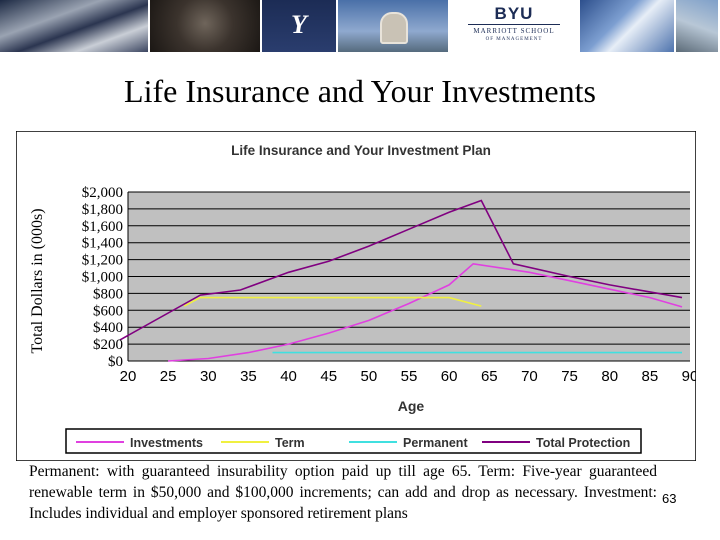 This screenshot has width=720, height=540. I want to click on x-tick-label: 55, so click(409, 376).